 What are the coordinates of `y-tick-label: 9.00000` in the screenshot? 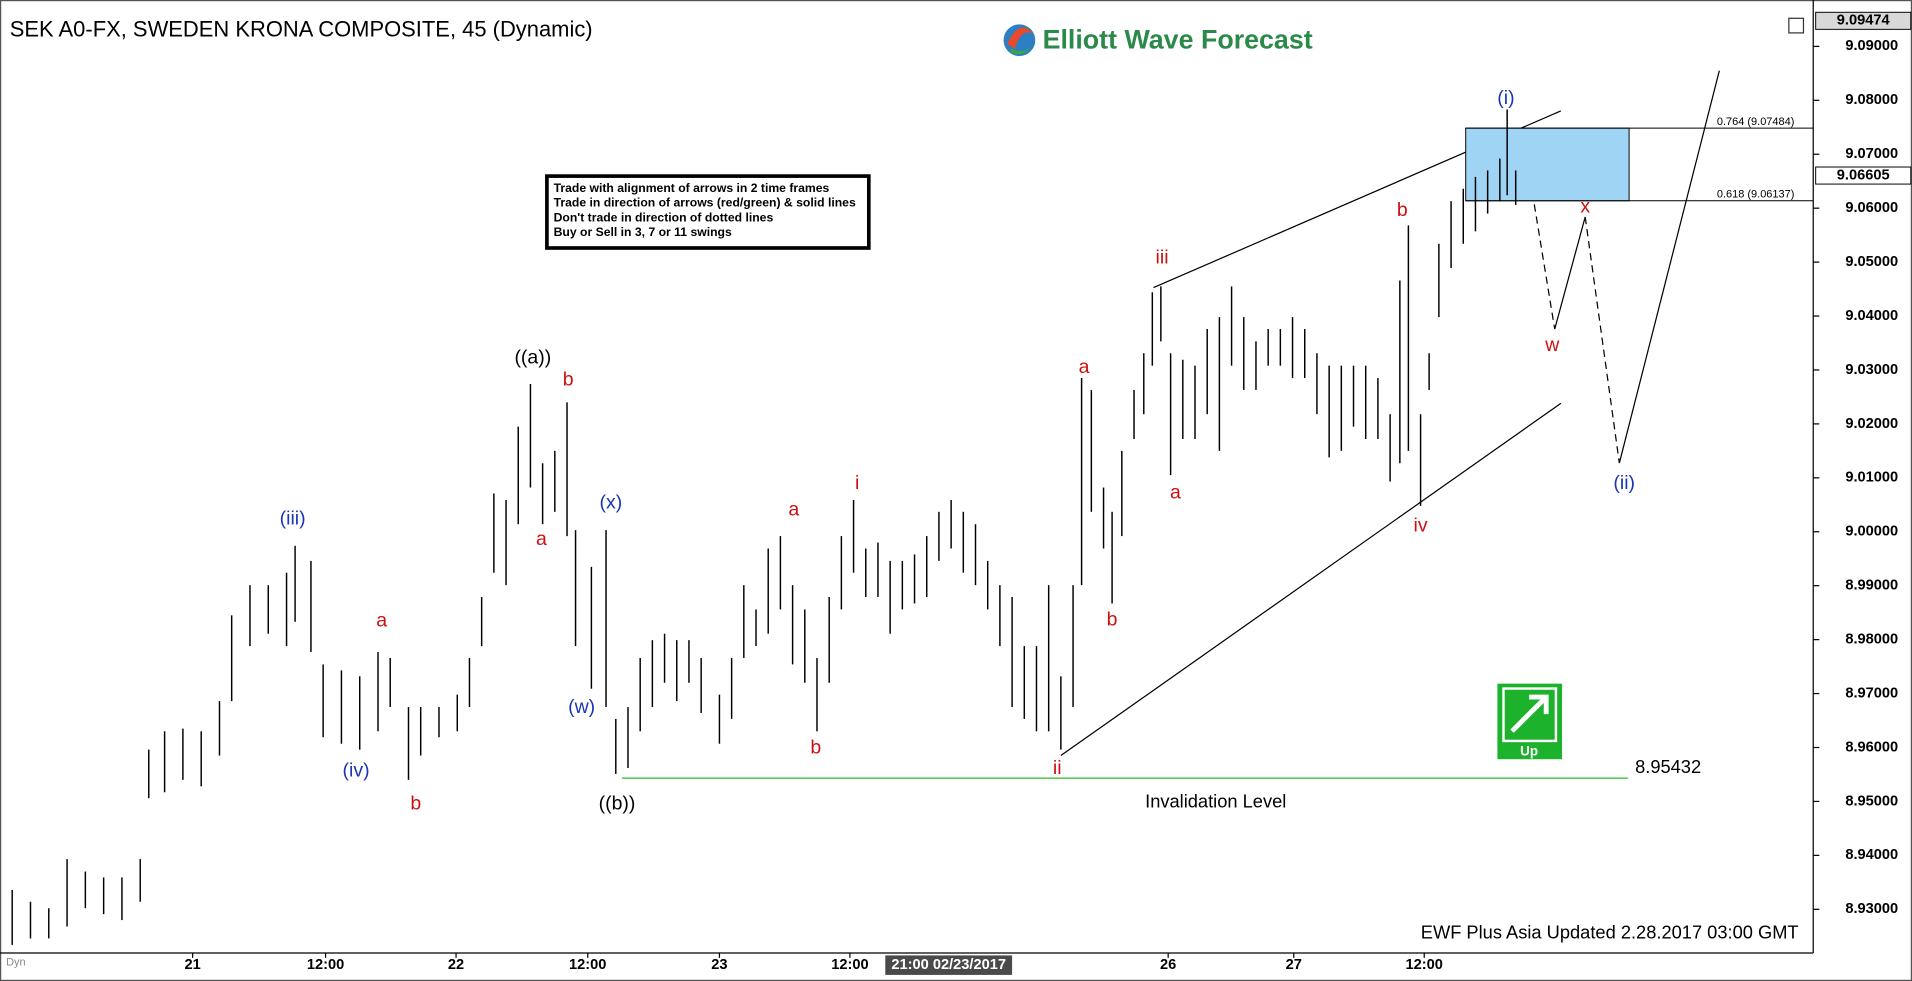 It's located at (1871, 532).